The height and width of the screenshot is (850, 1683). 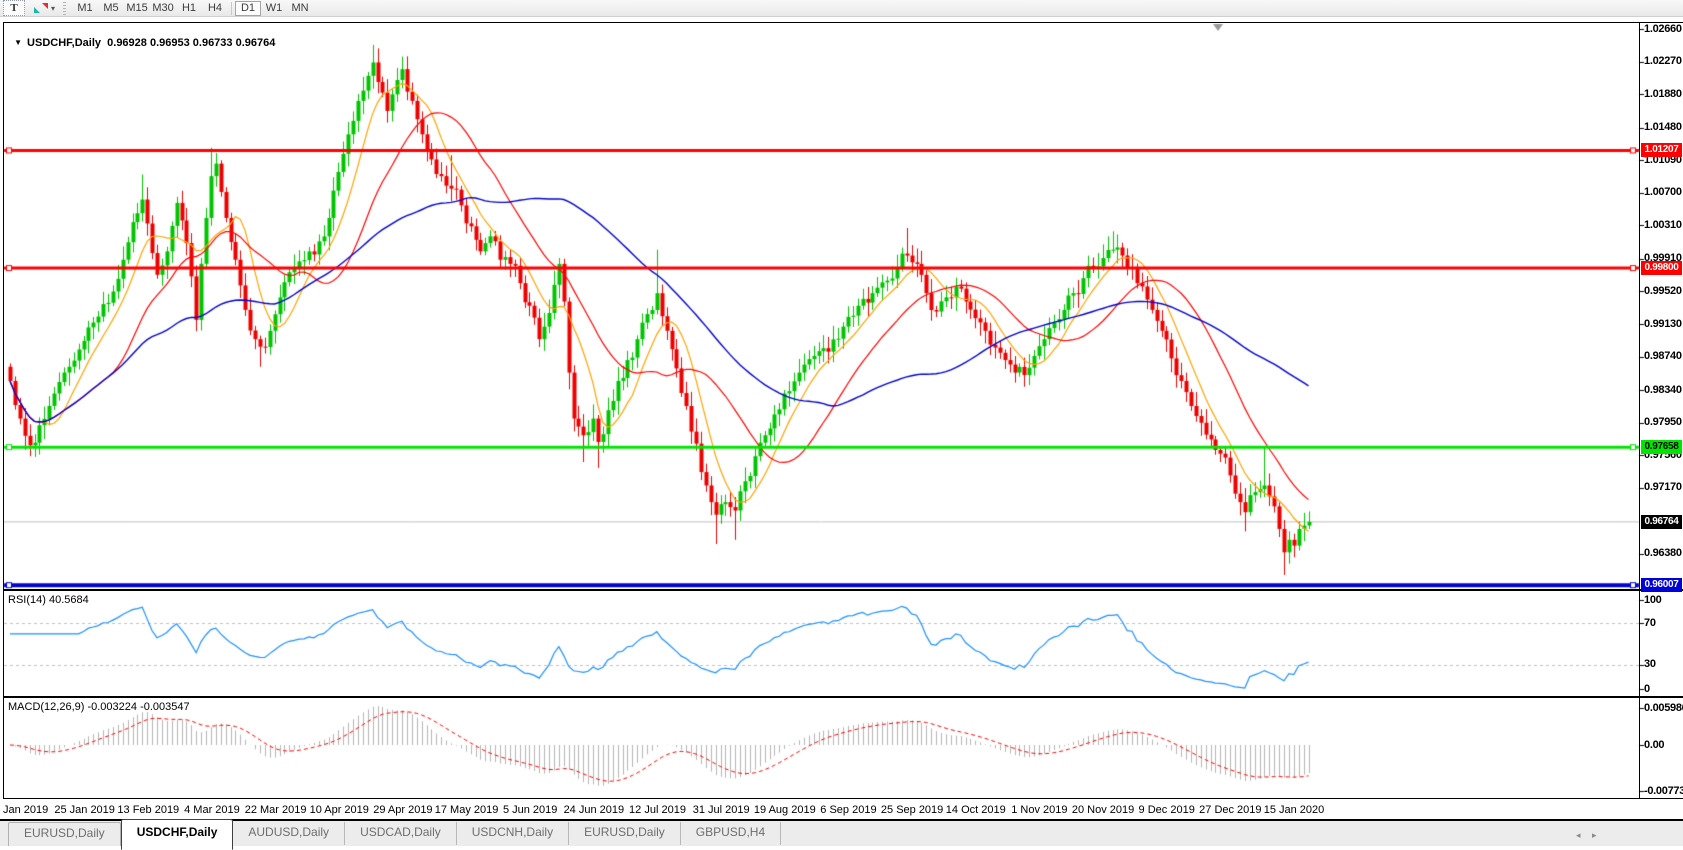 What do you see at coordinates (1663, 290) in the screenshot?
I see `price-tick-label: 0.99520` at bounding box center [1663, 290].